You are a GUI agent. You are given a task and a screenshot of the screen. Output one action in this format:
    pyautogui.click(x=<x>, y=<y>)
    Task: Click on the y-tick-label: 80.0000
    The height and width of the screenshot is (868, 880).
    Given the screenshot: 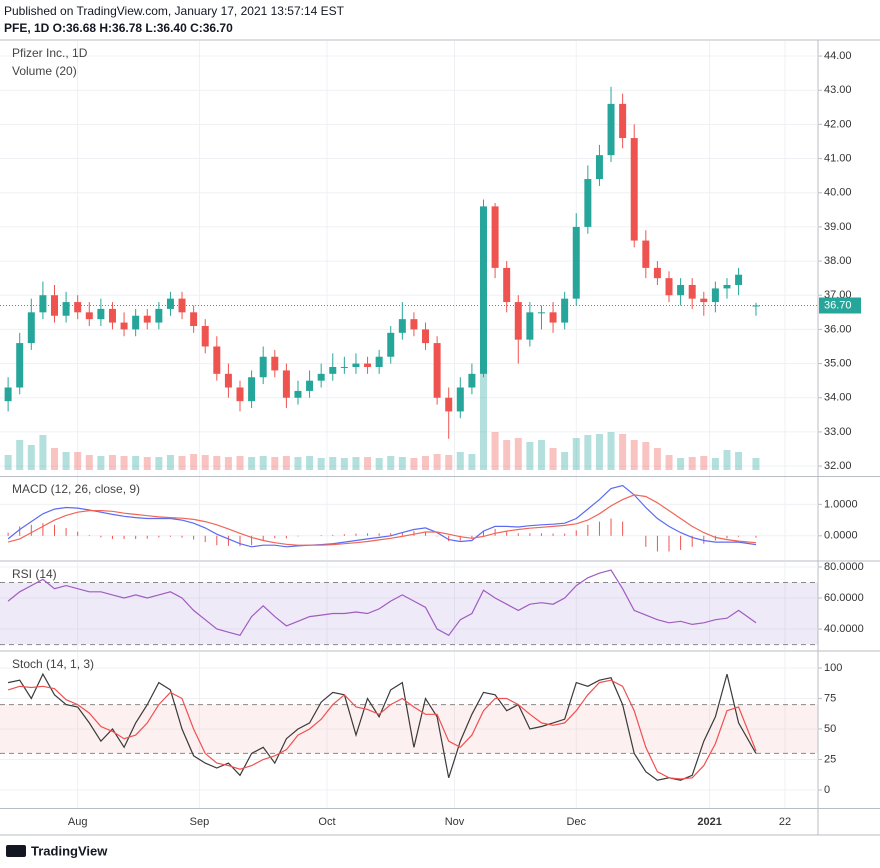 What is the action you would take?
    pyautogui.click(x=844, y=567)
    